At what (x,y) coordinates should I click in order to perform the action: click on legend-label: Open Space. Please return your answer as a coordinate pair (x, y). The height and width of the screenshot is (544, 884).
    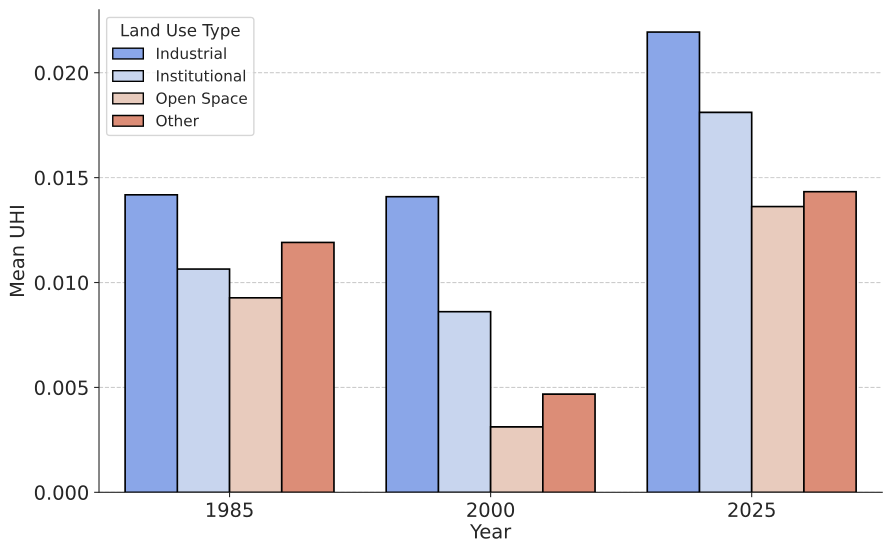
    Looking at the image, I should click on (201, 99).